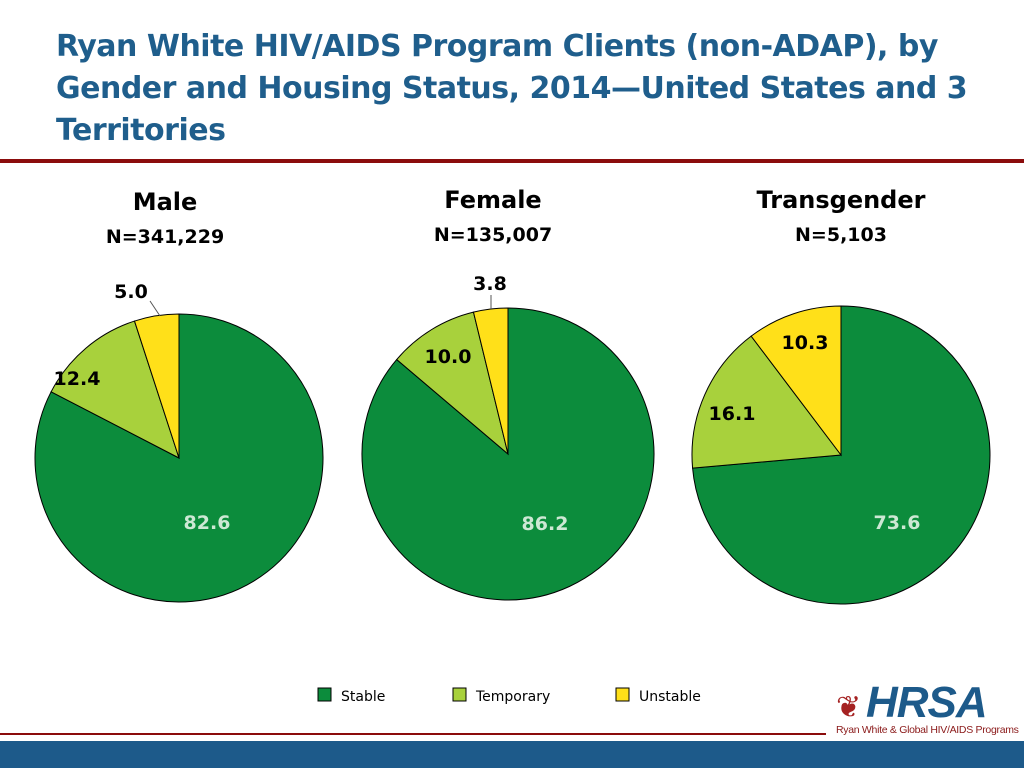  Describe the element at coordinates (413, 734) in the screenshot. I see `footer-divider` at that location.